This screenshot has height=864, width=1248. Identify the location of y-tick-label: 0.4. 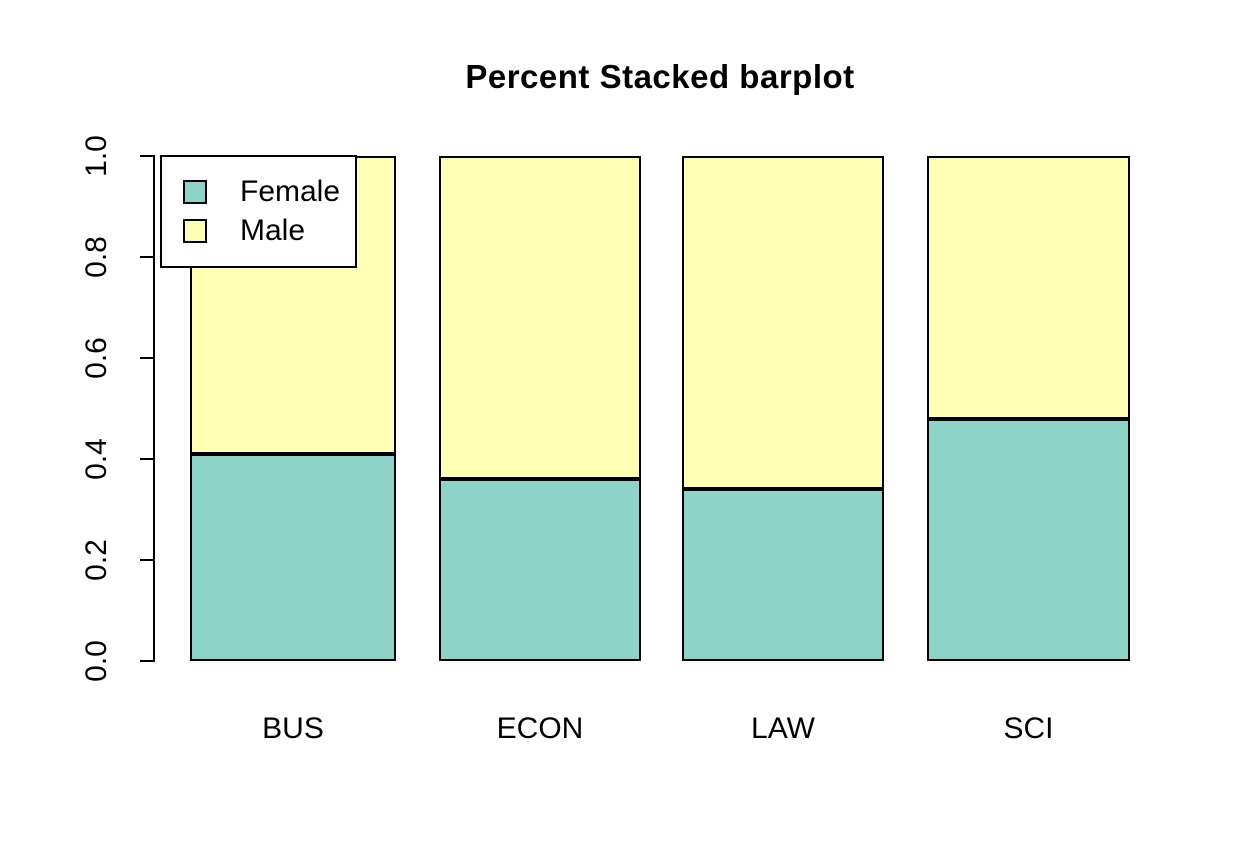
(96, 459).